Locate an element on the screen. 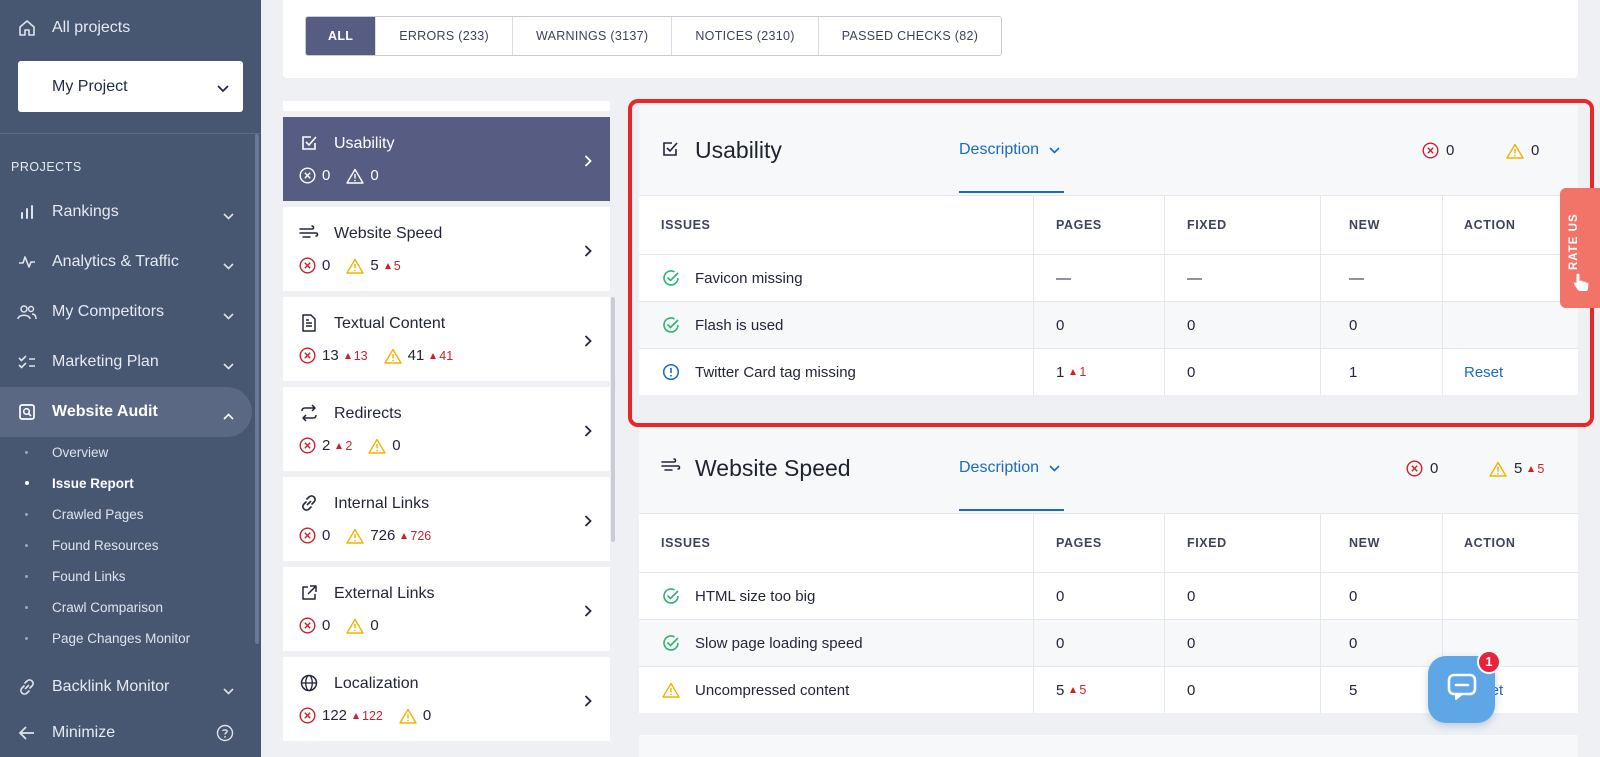 This screenshot has width=1600, height=757. warning-count: 726 726 is located at coordinates (388, 535).